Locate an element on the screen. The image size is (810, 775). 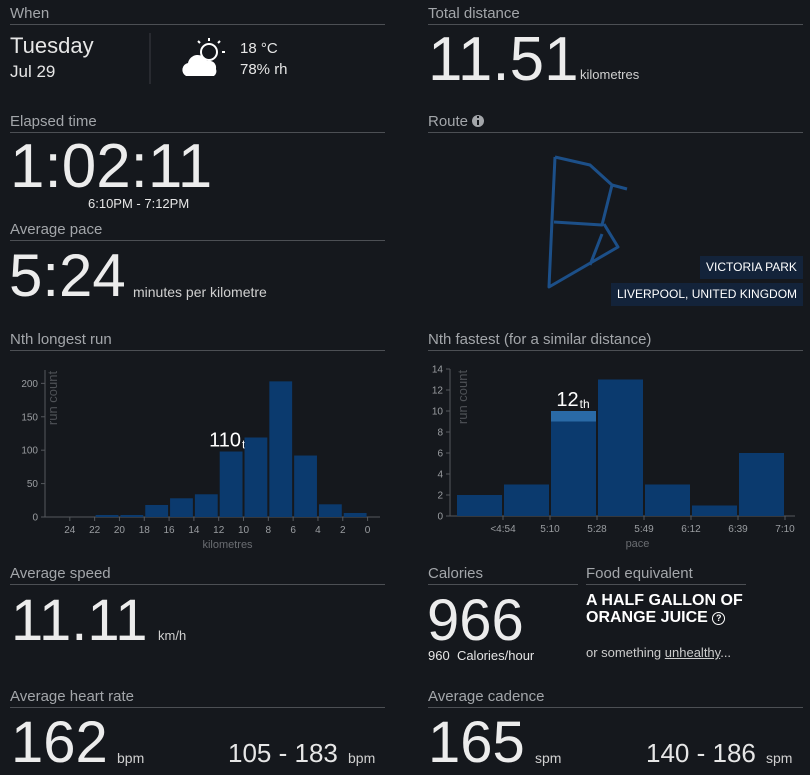
pace-unit: minutes per kilometre is located at coordinates (200, 292).